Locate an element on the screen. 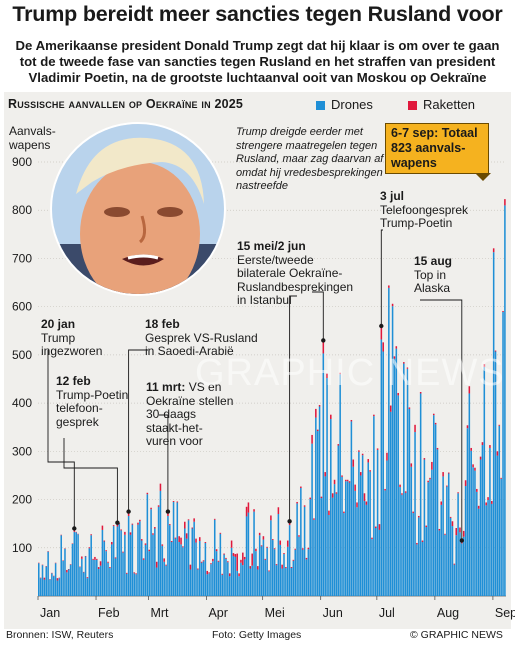 The image size is (515, 647). x-tick-label: Jan is located at coordinates (50, 613).